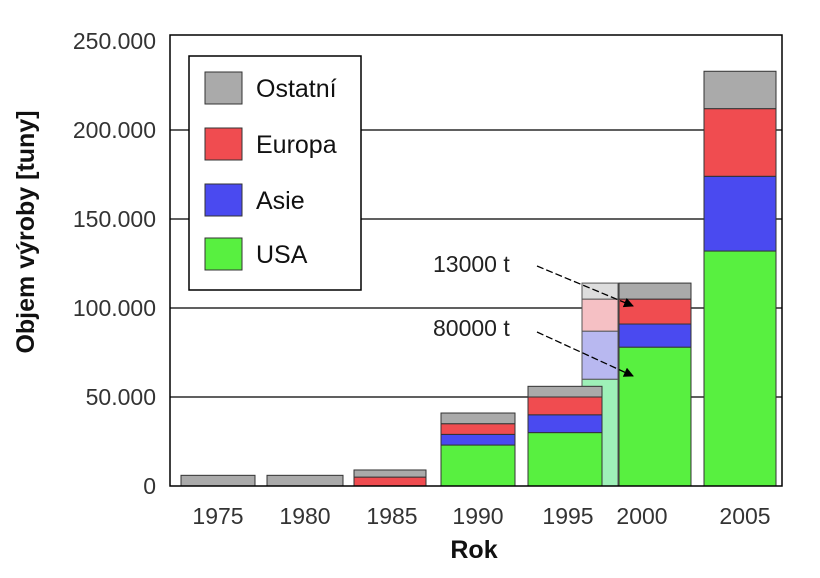  What do you see at coordinates (478, 429) in the screenshot?
I see `bar-1990-europa` at bounding box center [478, 429].